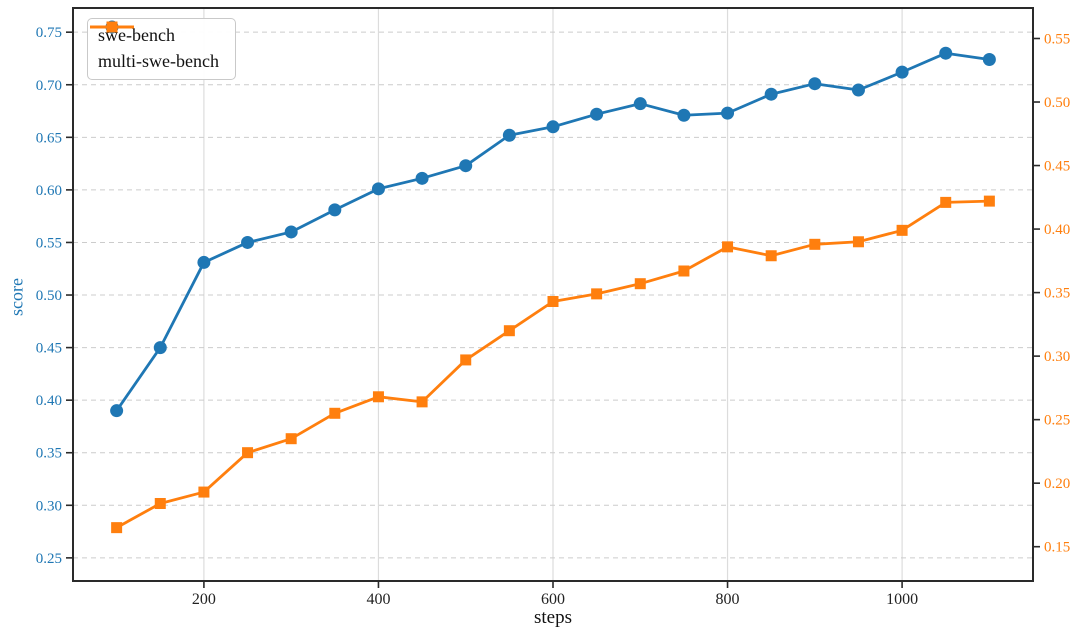 This screenshot has height=643, width=1080. What do you see at coordinates (1057, 484) in the screenshot?
I see `y-tick-right-label: 0.20` at bounding box center [1057, 484].